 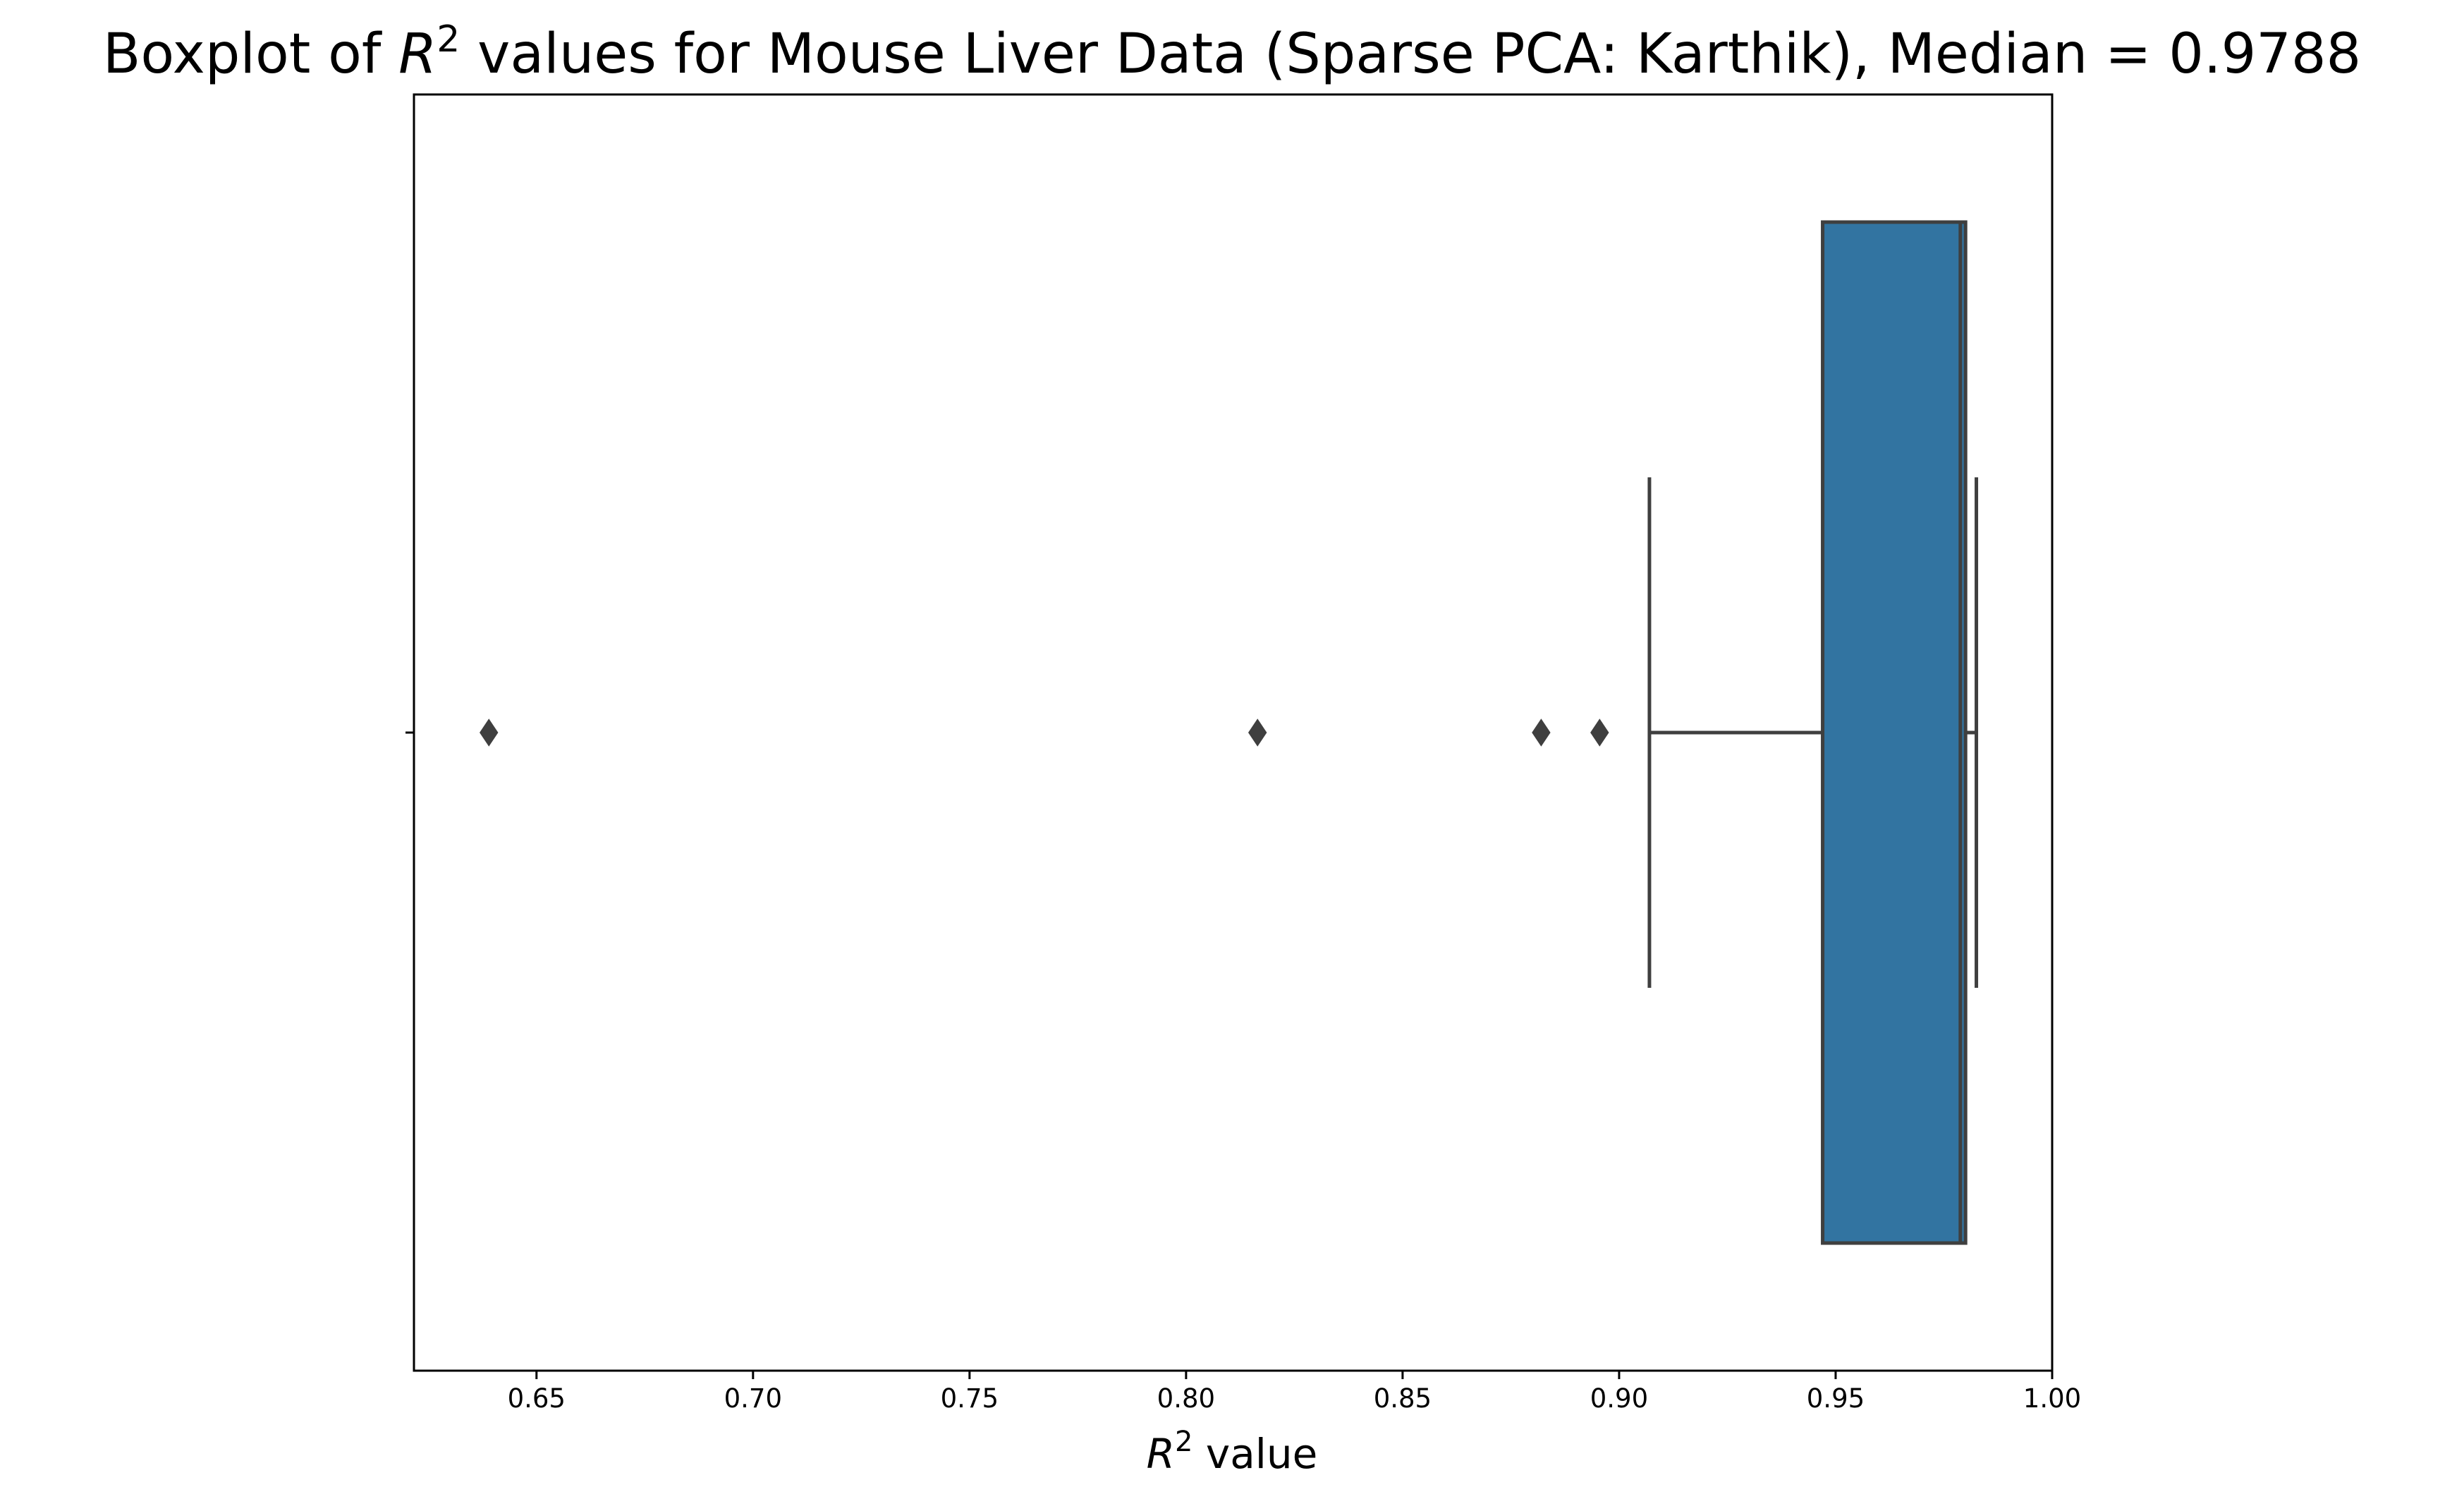 I want to click on x-tick-label: 0.90, so click(x=1619, y=1398).